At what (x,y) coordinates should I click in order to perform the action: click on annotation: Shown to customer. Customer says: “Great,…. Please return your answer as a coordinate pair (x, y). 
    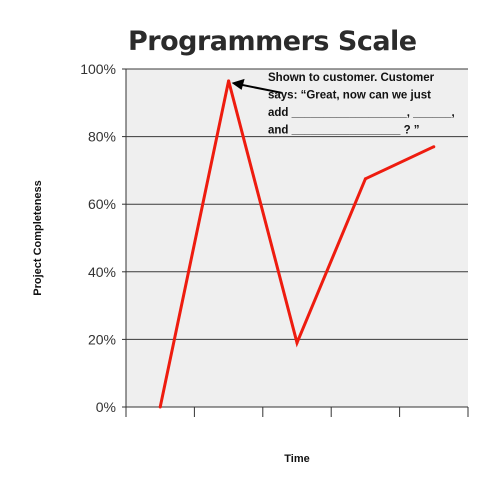
    Looking at the image, I should click on (343, 104).